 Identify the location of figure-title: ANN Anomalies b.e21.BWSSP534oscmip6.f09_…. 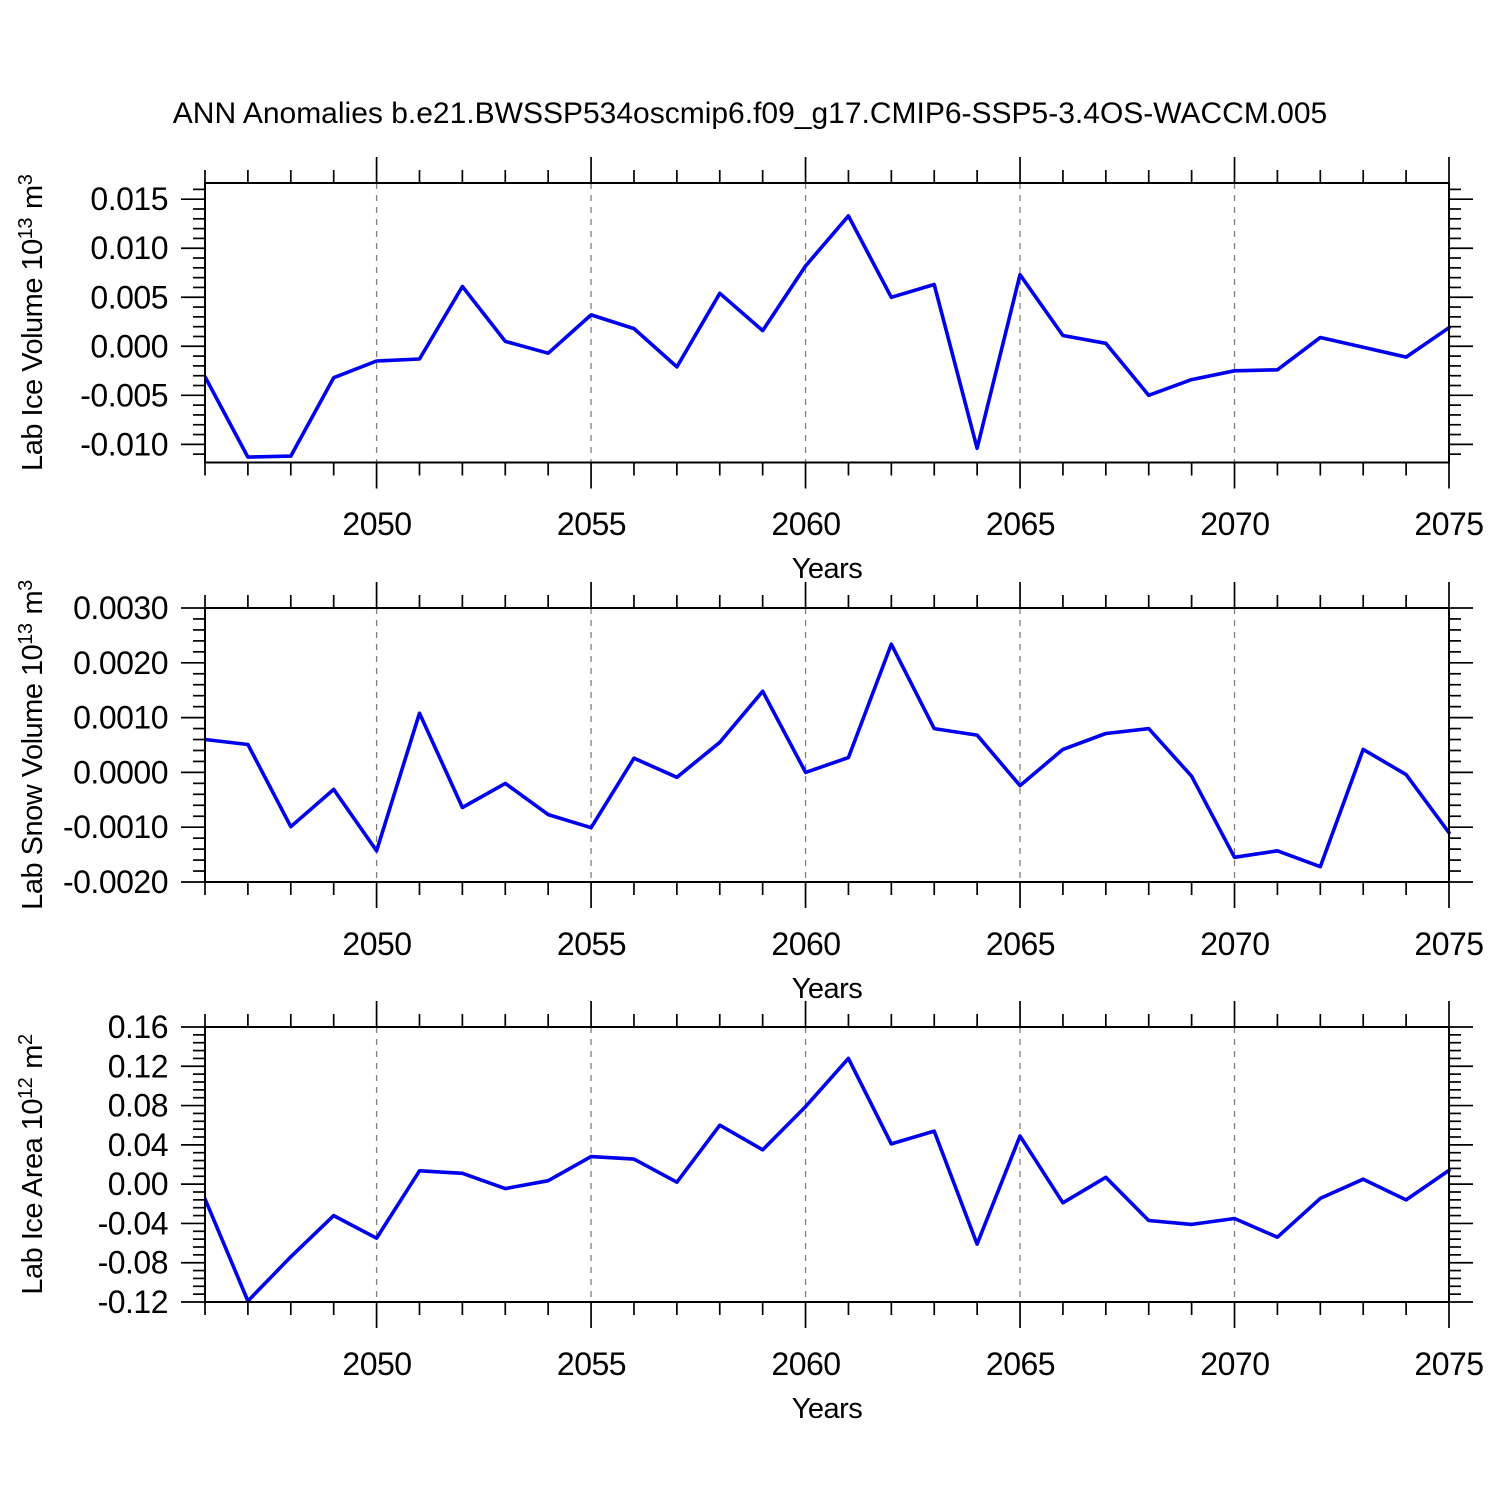
(750, 113).